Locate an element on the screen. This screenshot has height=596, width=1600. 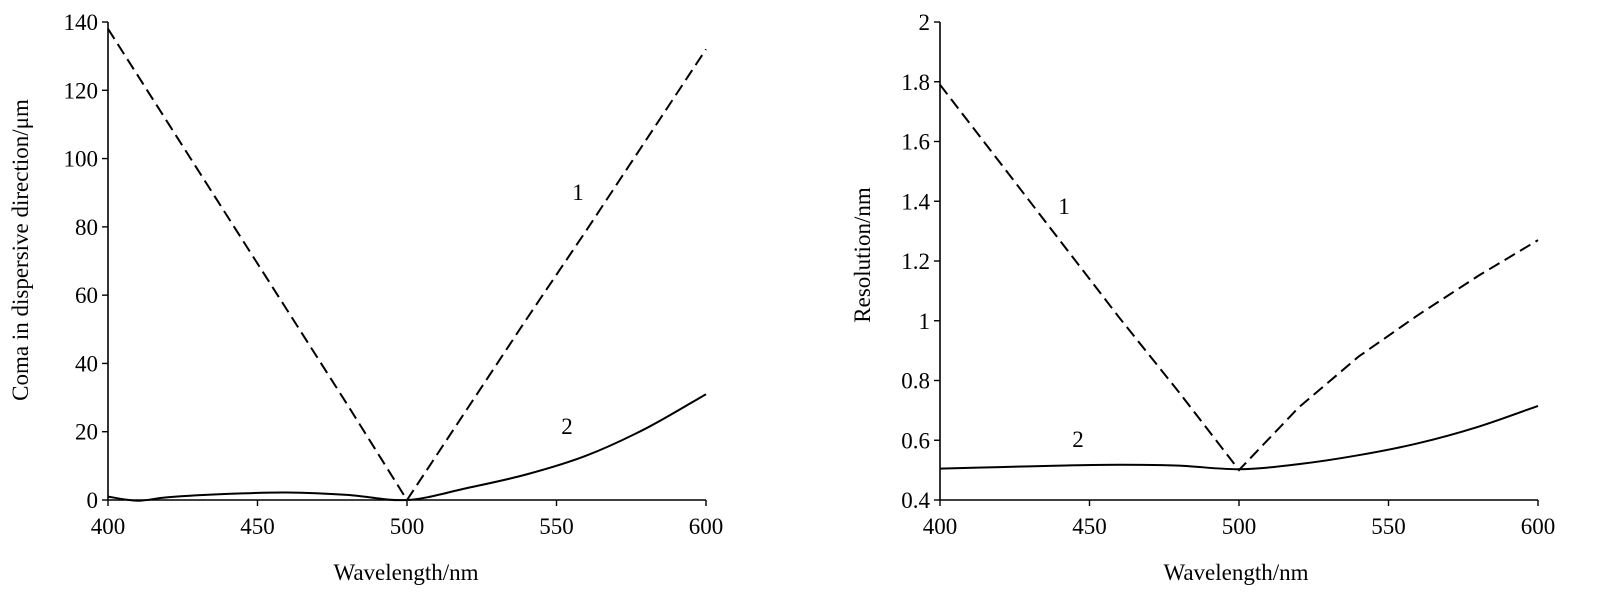
y-tick-label: 0.8 is located at coordinates (915, 381).